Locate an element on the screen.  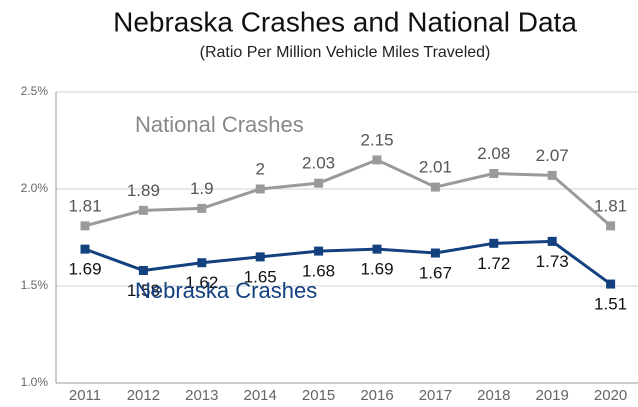
x-tick-label: 2015 is located at coordinates (318, 395).